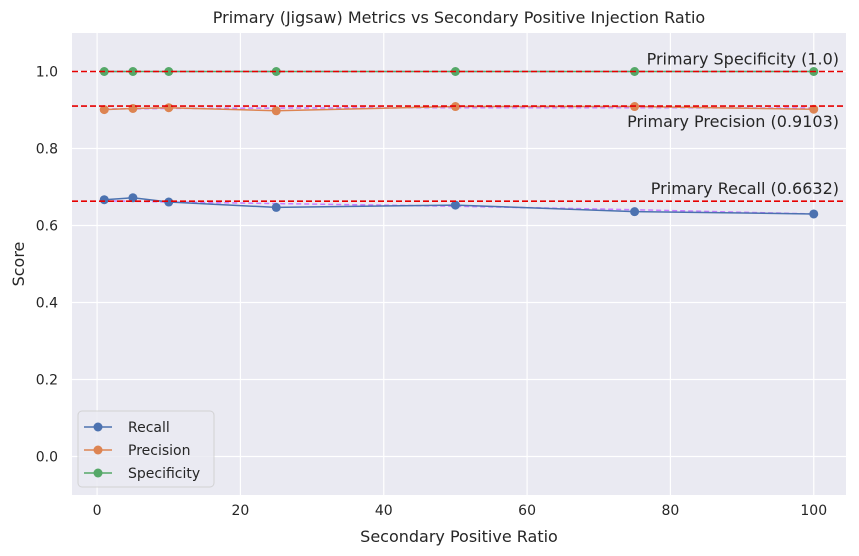  Describe the element at coordinates (459, 536) in the screenshot. I see `x-axis-label: Secondary Positive Ratio` at that location.